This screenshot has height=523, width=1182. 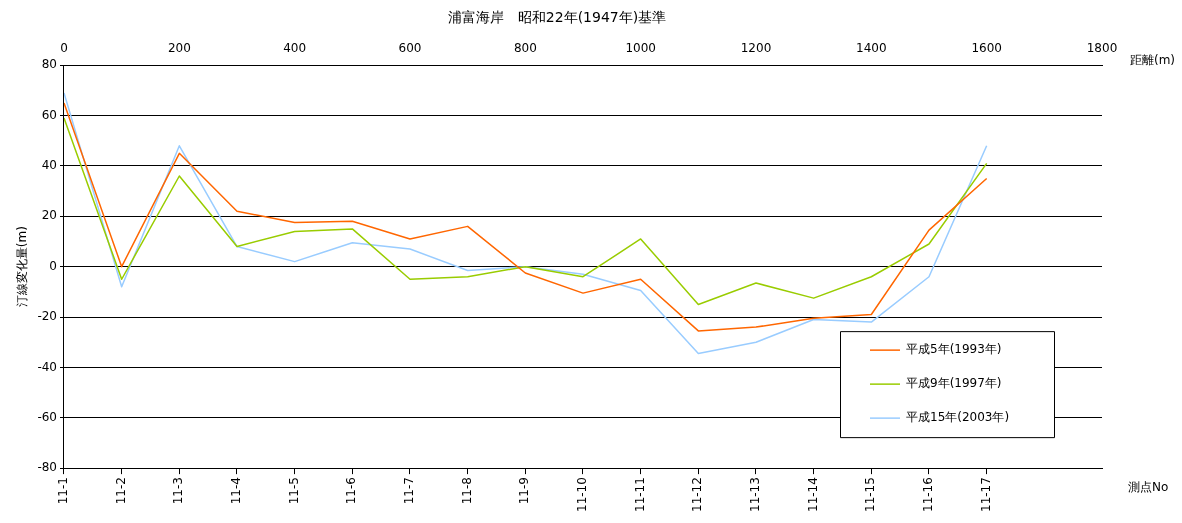 What do you see at coordinates (295, 48) in the screenshot?
I see `x2-tick-label: 400` at bounding box center [295, 48].